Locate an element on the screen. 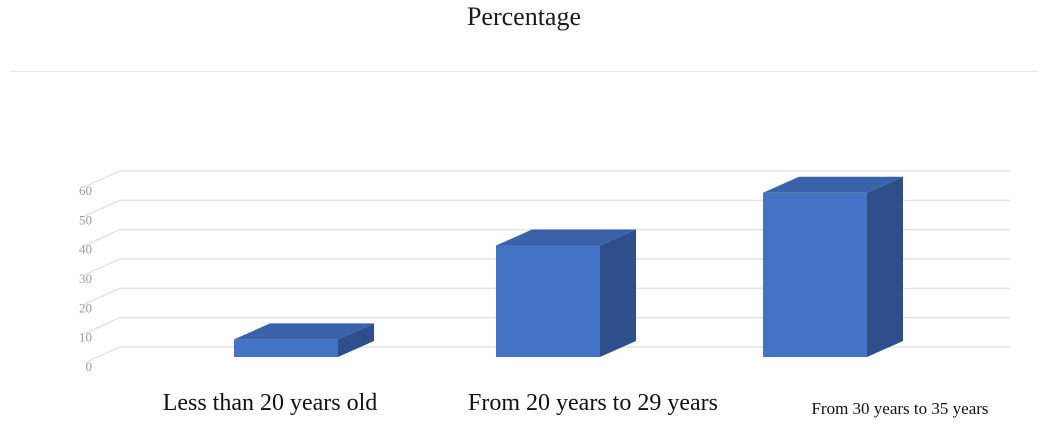  y-tick-label-0: 0 is located at coordinates (89, 366).